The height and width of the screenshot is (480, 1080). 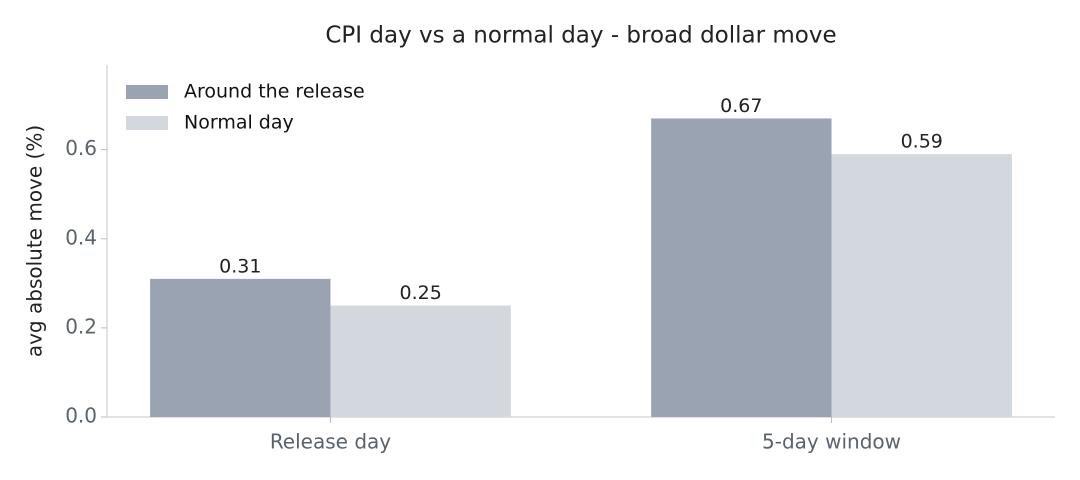 I want to click on value-label: 0.25, so click(x=421, y=293).